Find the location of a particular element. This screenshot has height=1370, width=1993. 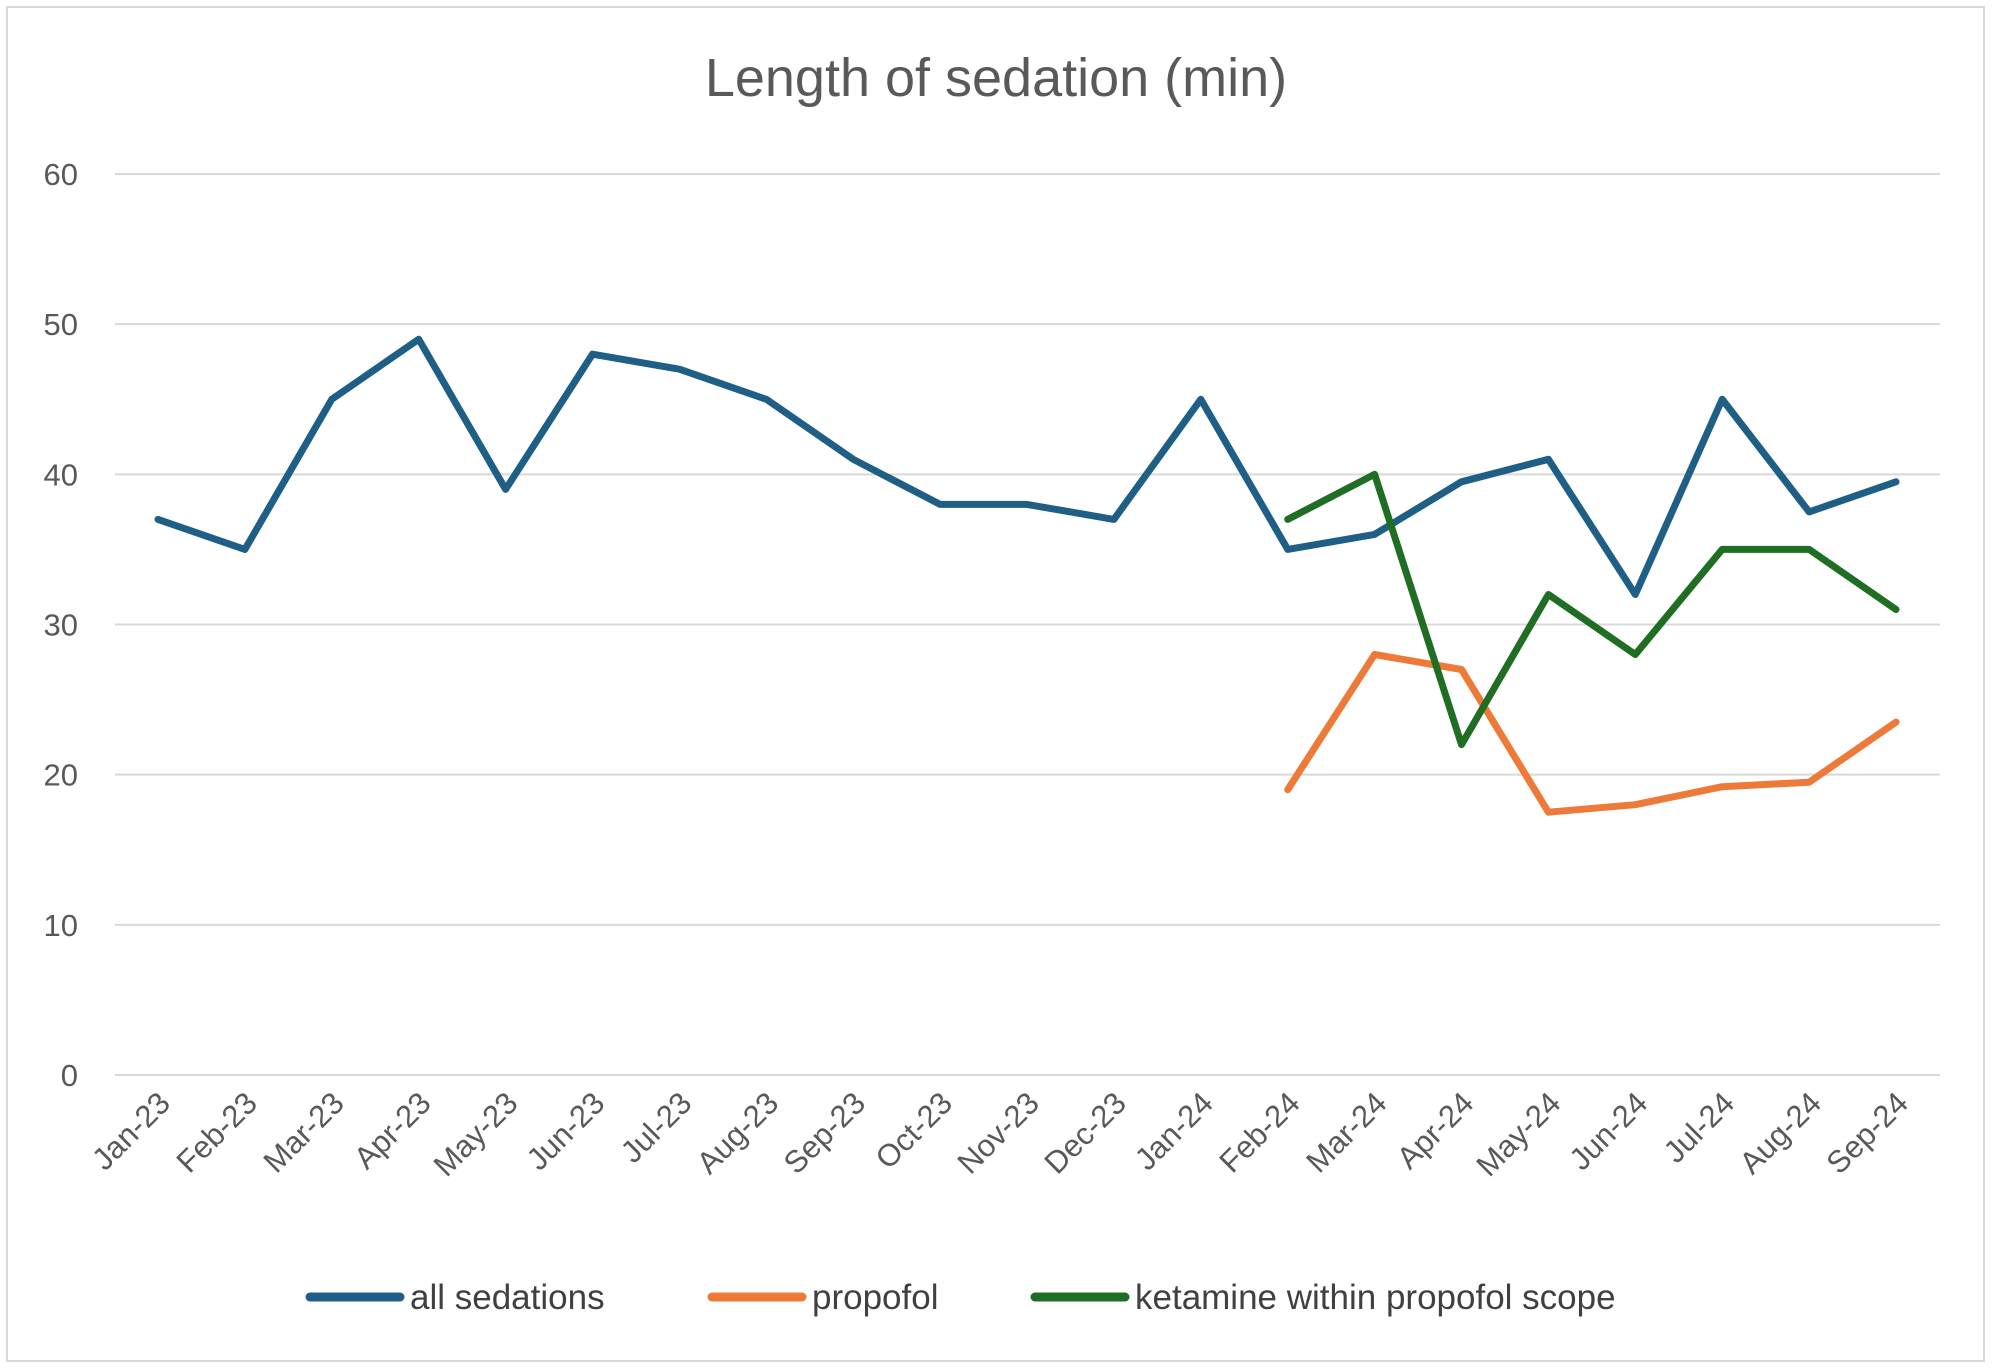

legend-label-2: ketamine within propofol scope is located at coordinates (1375, 1297).